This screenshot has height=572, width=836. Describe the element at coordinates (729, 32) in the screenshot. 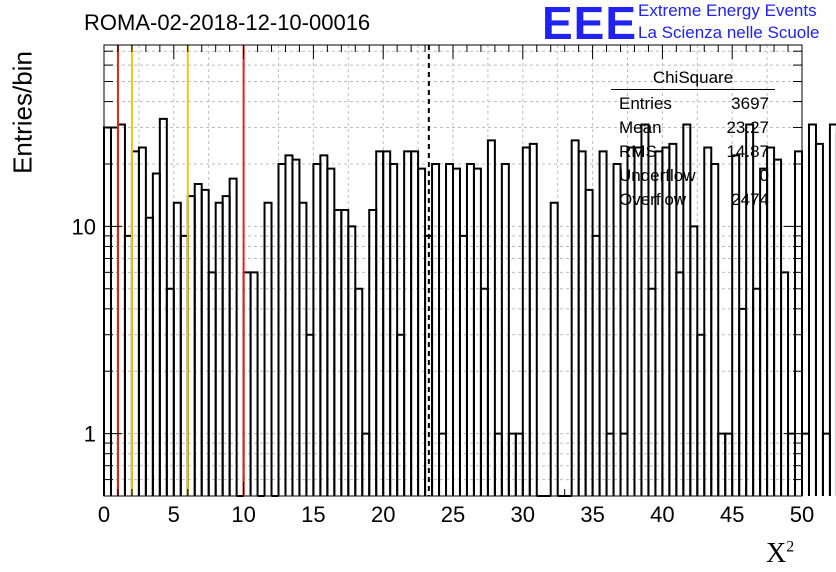

I see `logo-line-2: La Scienza nelle Scuole` at that location.